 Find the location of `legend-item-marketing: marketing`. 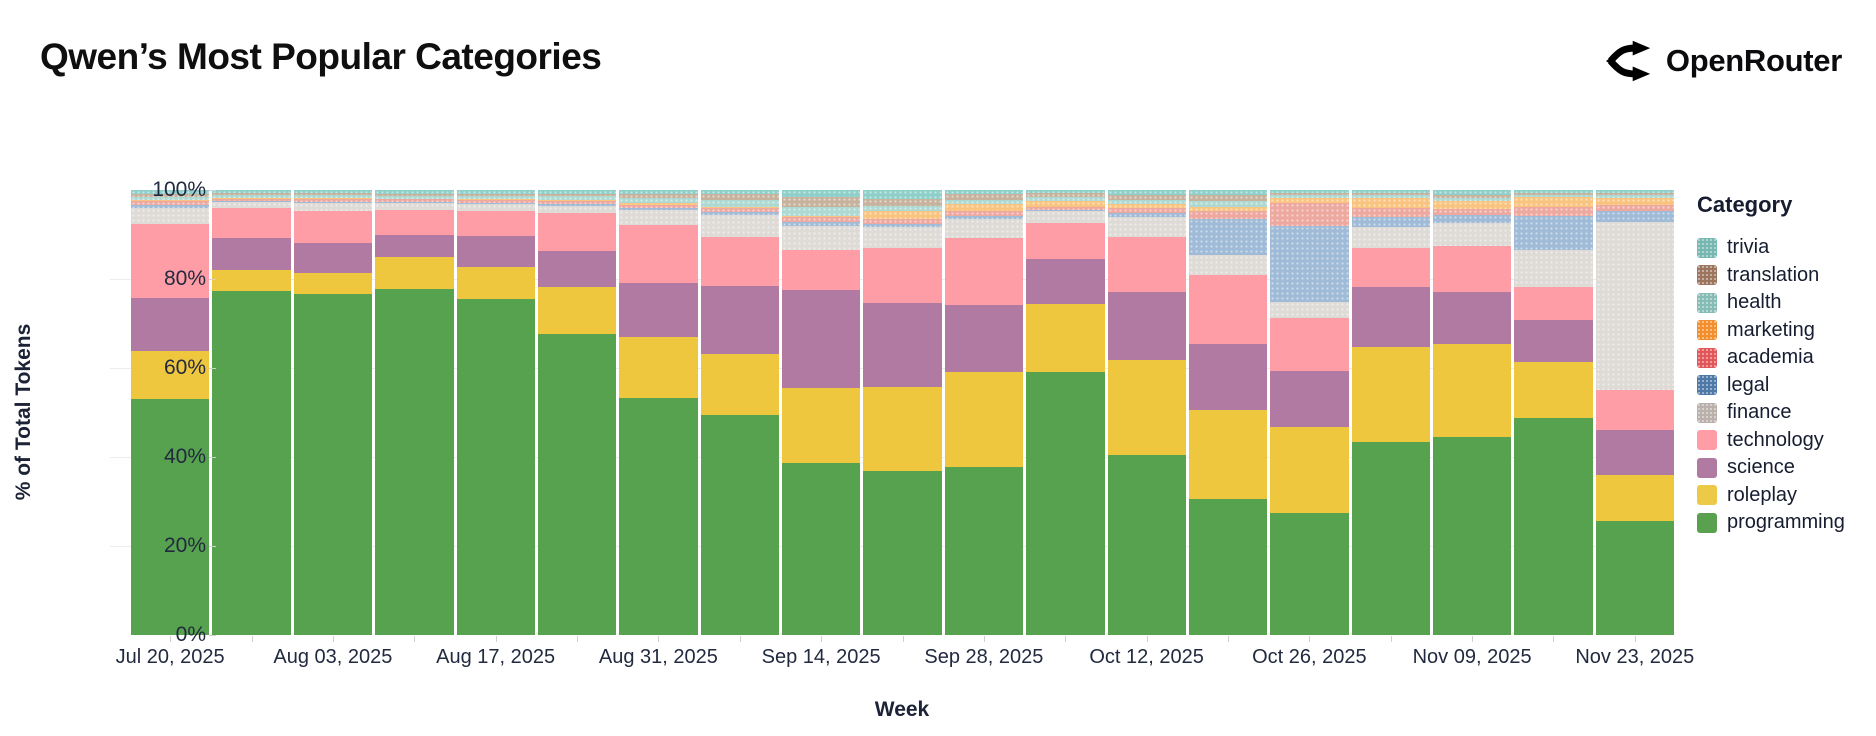

legend-item-marketing: marketing is located at coordinates (1786, 331).